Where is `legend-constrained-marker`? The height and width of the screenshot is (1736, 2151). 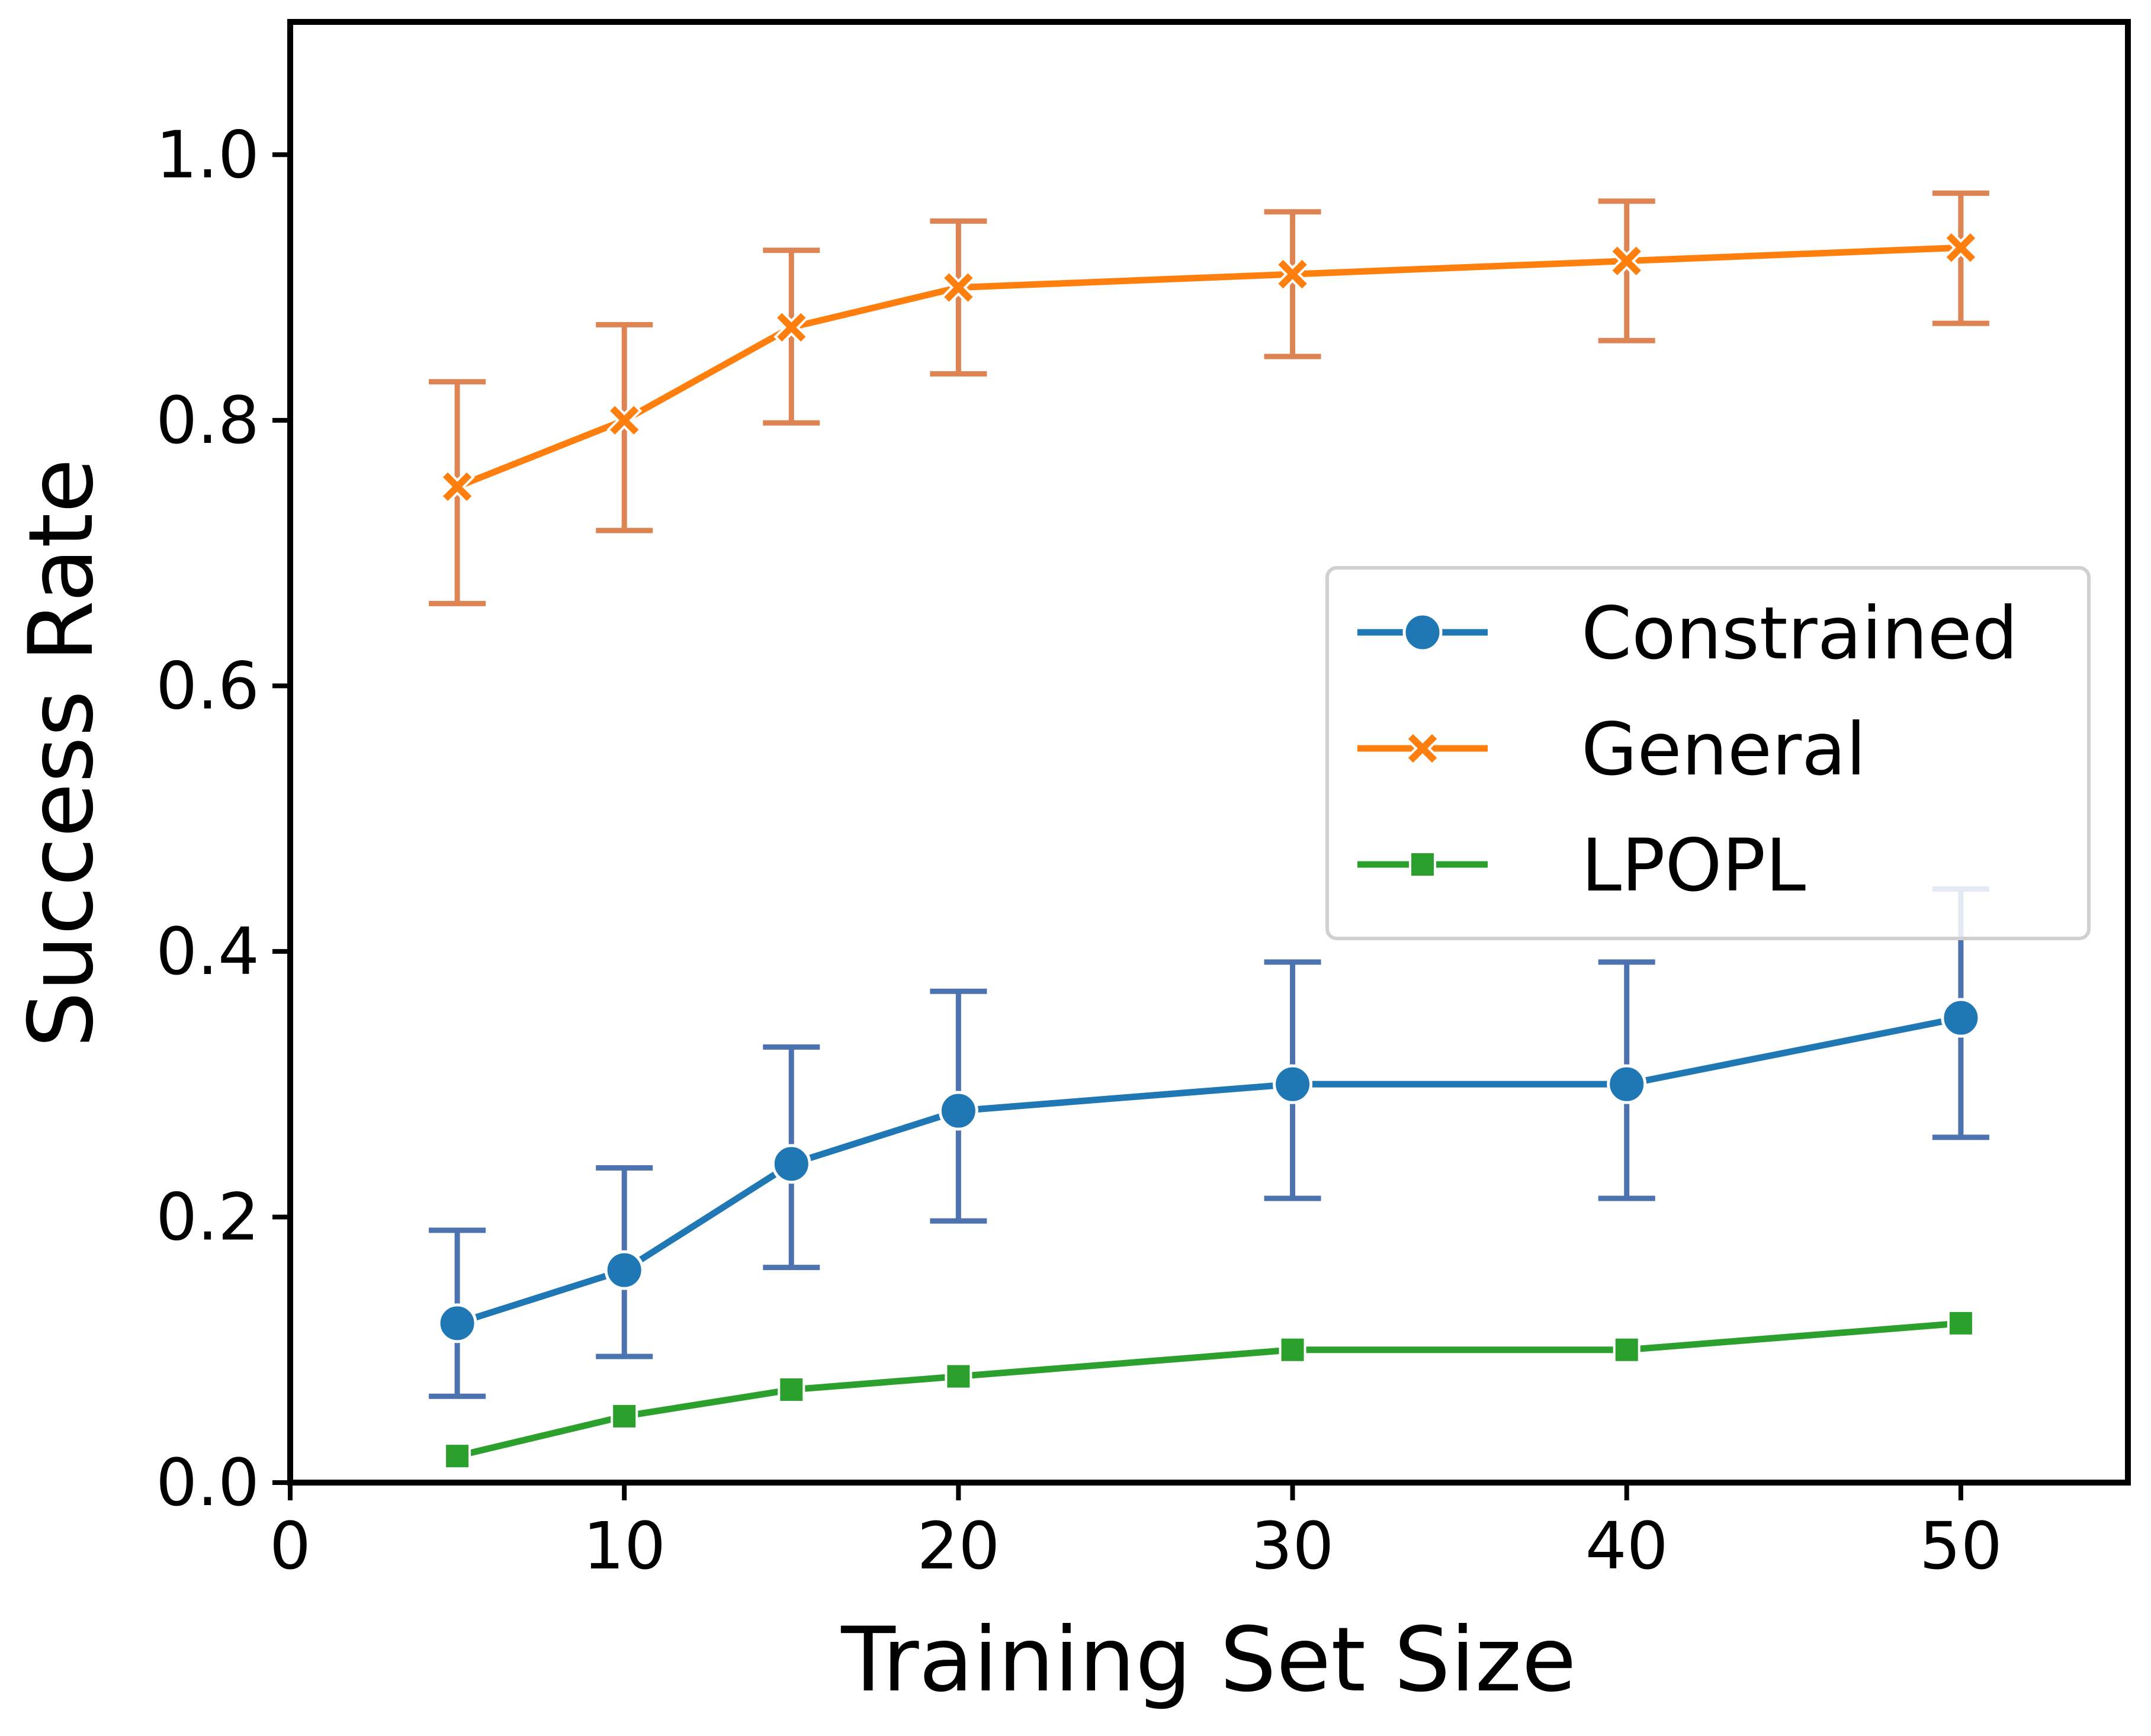
legend-constrained-marker is located at coordinates (1422, 632).